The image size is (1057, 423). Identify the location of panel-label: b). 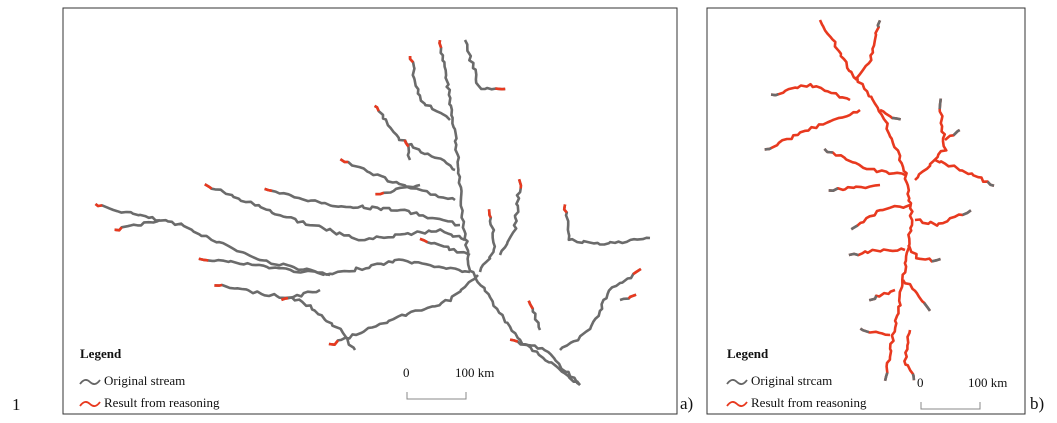
(1037, 403).